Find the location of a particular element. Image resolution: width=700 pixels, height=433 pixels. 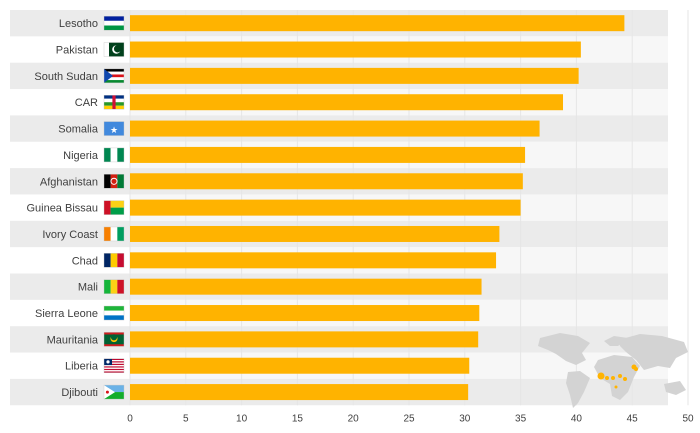

x-tick-label: 15 is located at coordinates (298, 418).